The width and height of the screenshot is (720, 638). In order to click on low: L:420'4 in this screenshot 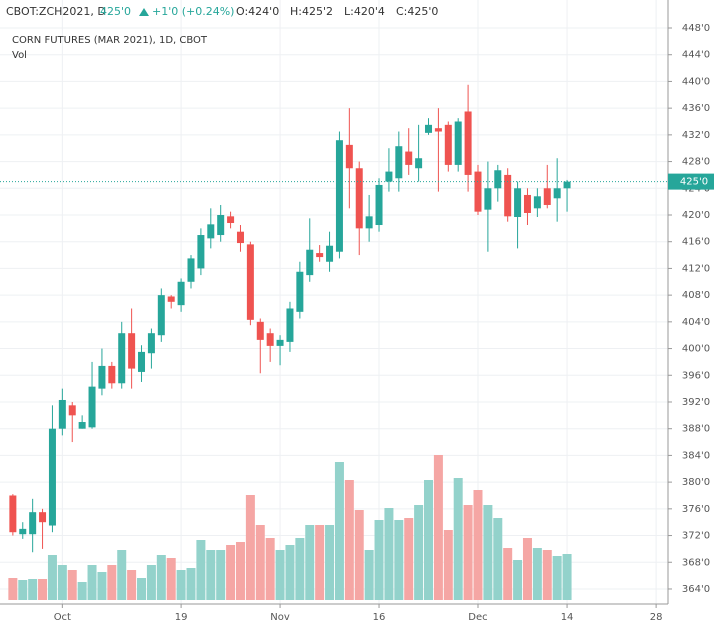, I will do `click(364, 11)`.